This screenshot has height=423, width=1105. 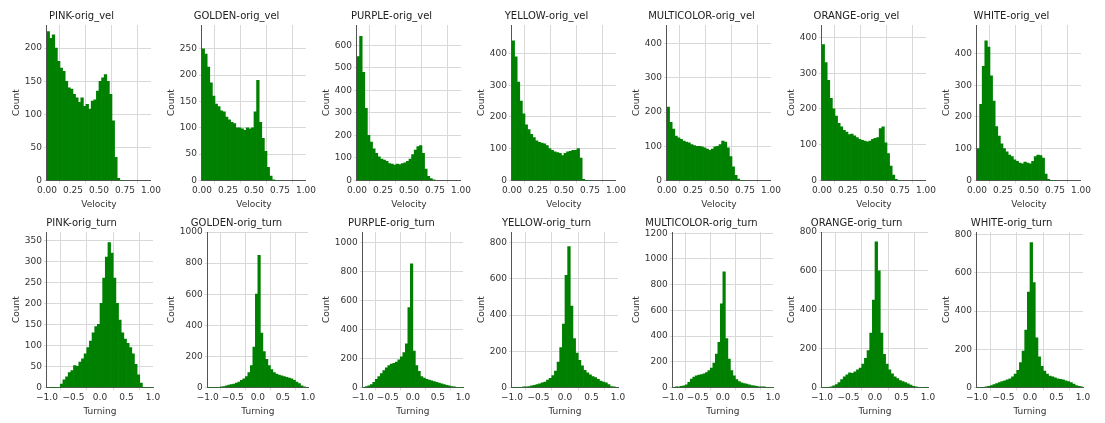 What do you see at coordinates (1011, 222) in the screenshot?
I see `chart-title: WHITE-orig_turn` at bounding box center [1011, 222].